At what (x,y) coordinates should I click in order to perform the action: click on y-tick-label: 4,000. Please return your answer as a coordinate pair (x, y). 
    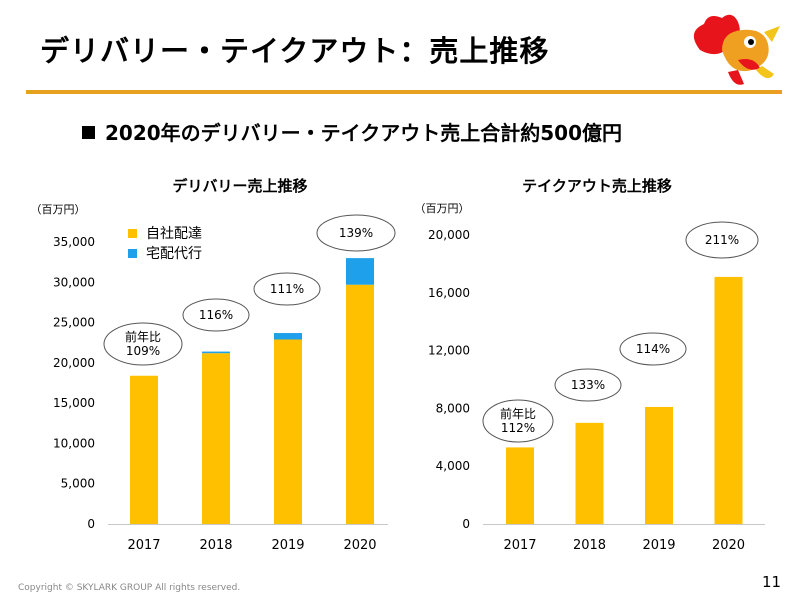
    Looking at the image, I should click on (453, 466).